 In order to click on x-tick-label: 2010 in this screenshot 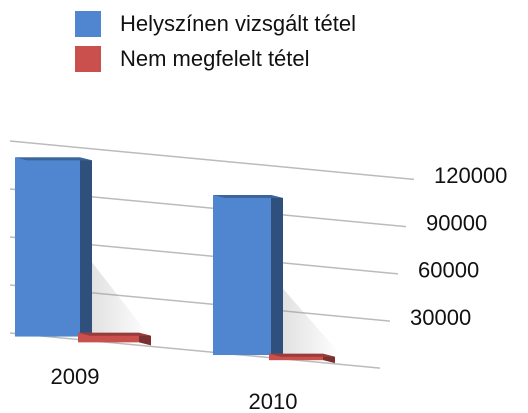, I will do `click(273, 401)`.